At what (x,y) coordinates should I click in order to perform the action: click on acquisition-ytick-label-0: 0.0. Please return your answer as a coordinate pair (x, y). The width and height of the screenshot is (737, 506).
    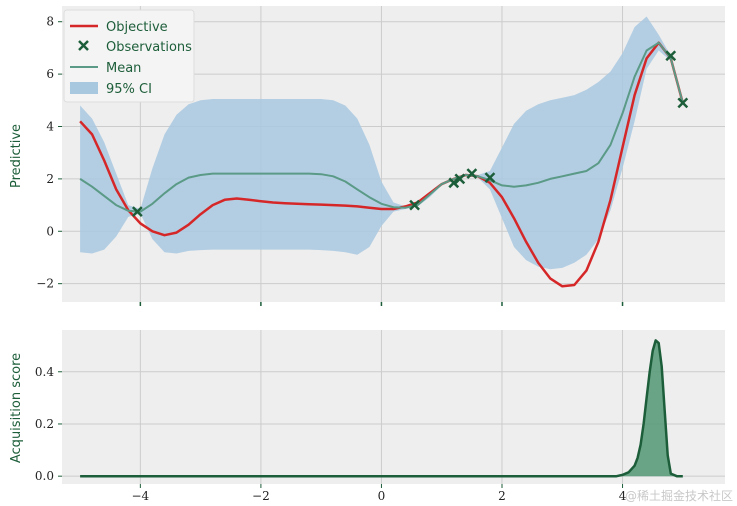
    Looking at the image, I should click on (44, 476).